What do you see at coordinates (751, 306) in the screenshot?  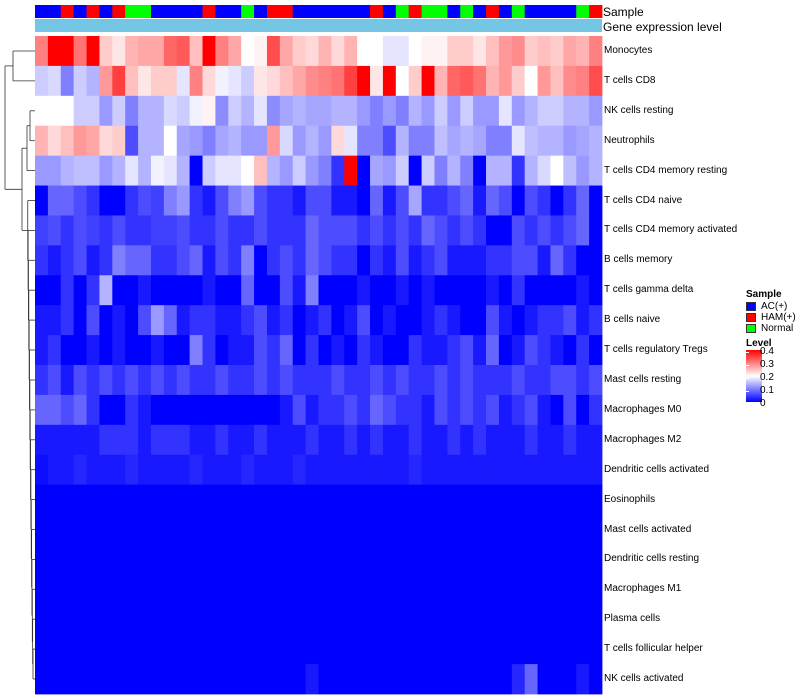 I see `legend-swatch-ac` at bounding box center [751, 306].